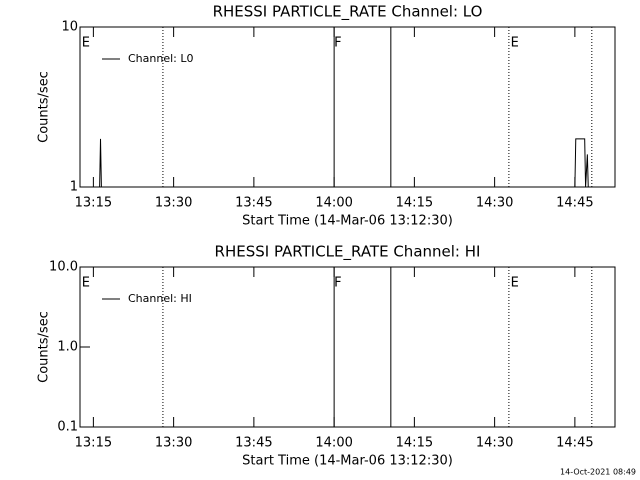  I want to click on data-line, so click(343, 163).